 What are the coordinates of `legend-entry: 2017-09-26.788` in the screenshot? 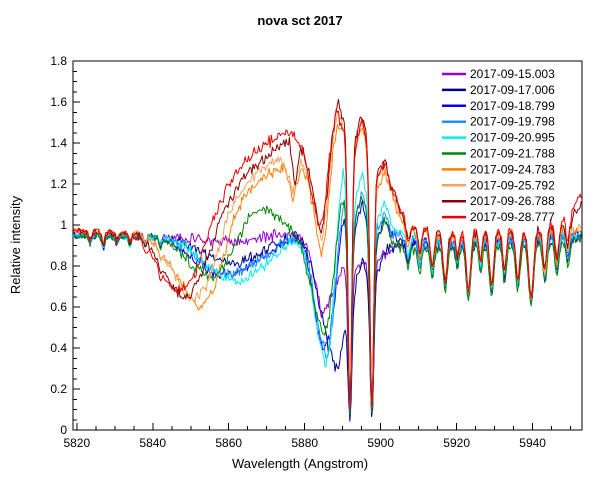 It's located at (498, 201).